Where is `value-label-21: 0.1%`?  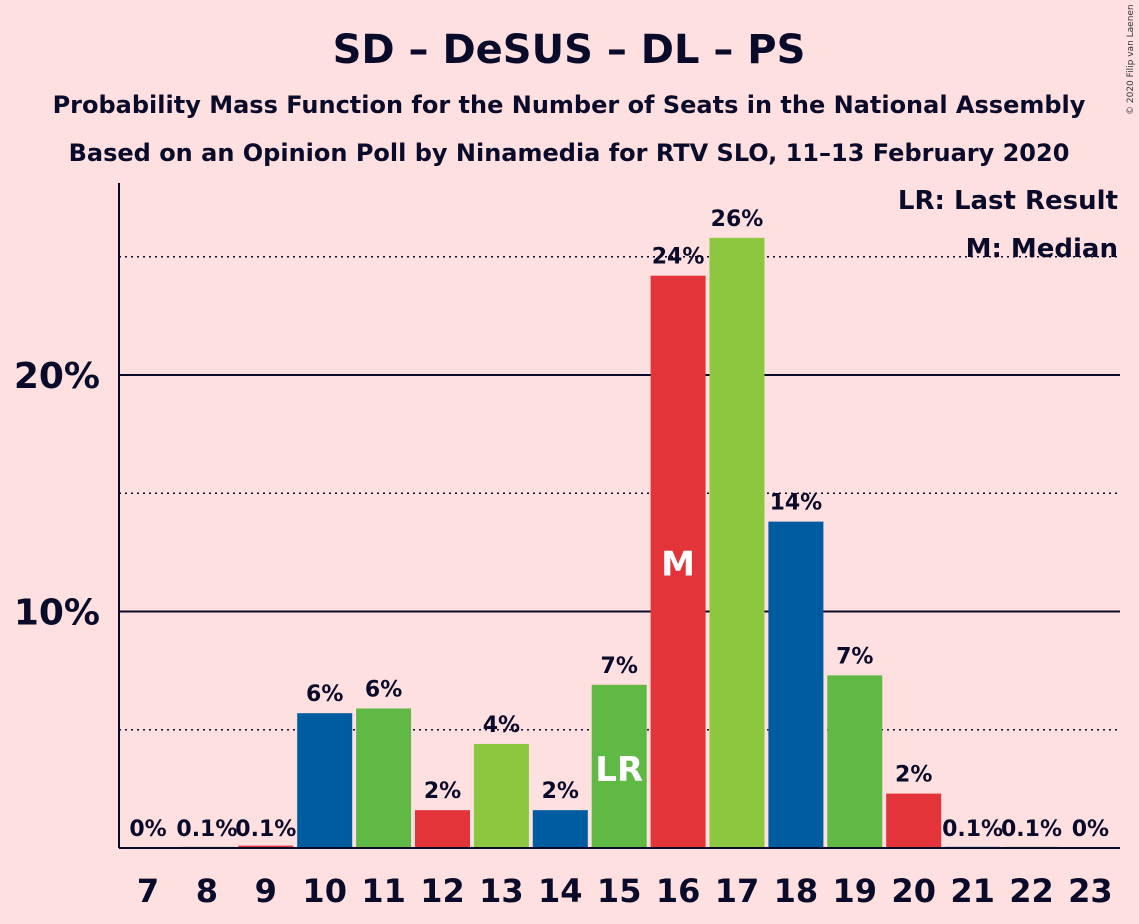
value-label-21: 0.1% is located at coordinates (972, 829).